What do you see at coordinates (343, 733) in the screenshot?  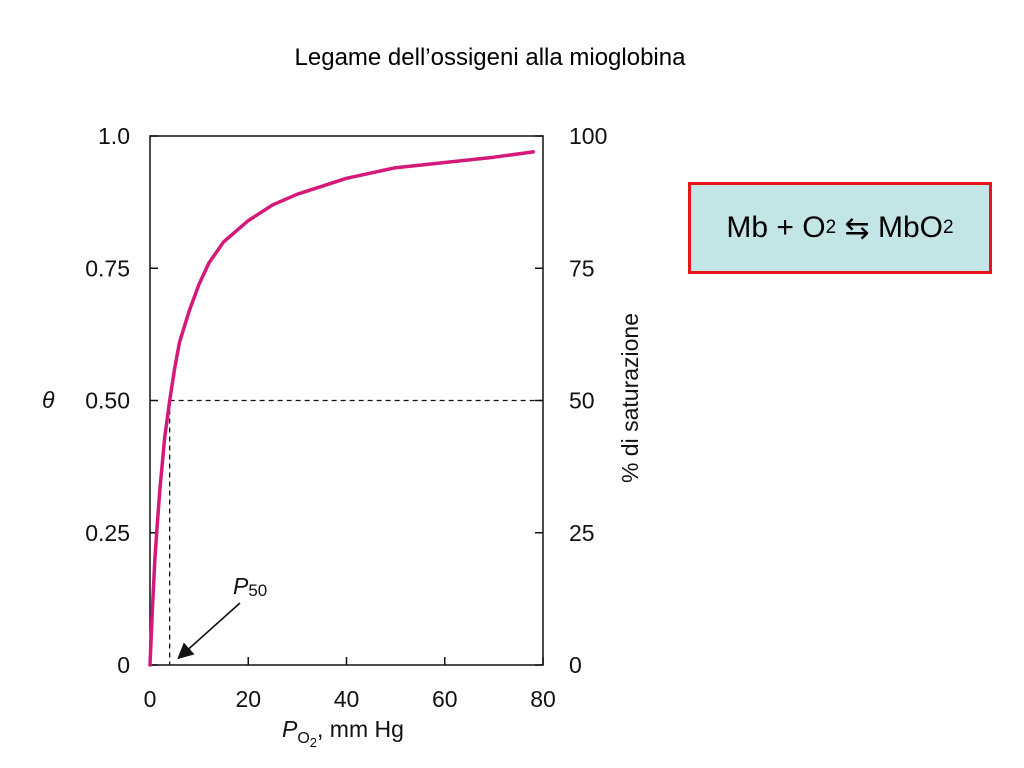 I see `x-axis-label: PO2, mm Hg` at bounding box center [343, 733].